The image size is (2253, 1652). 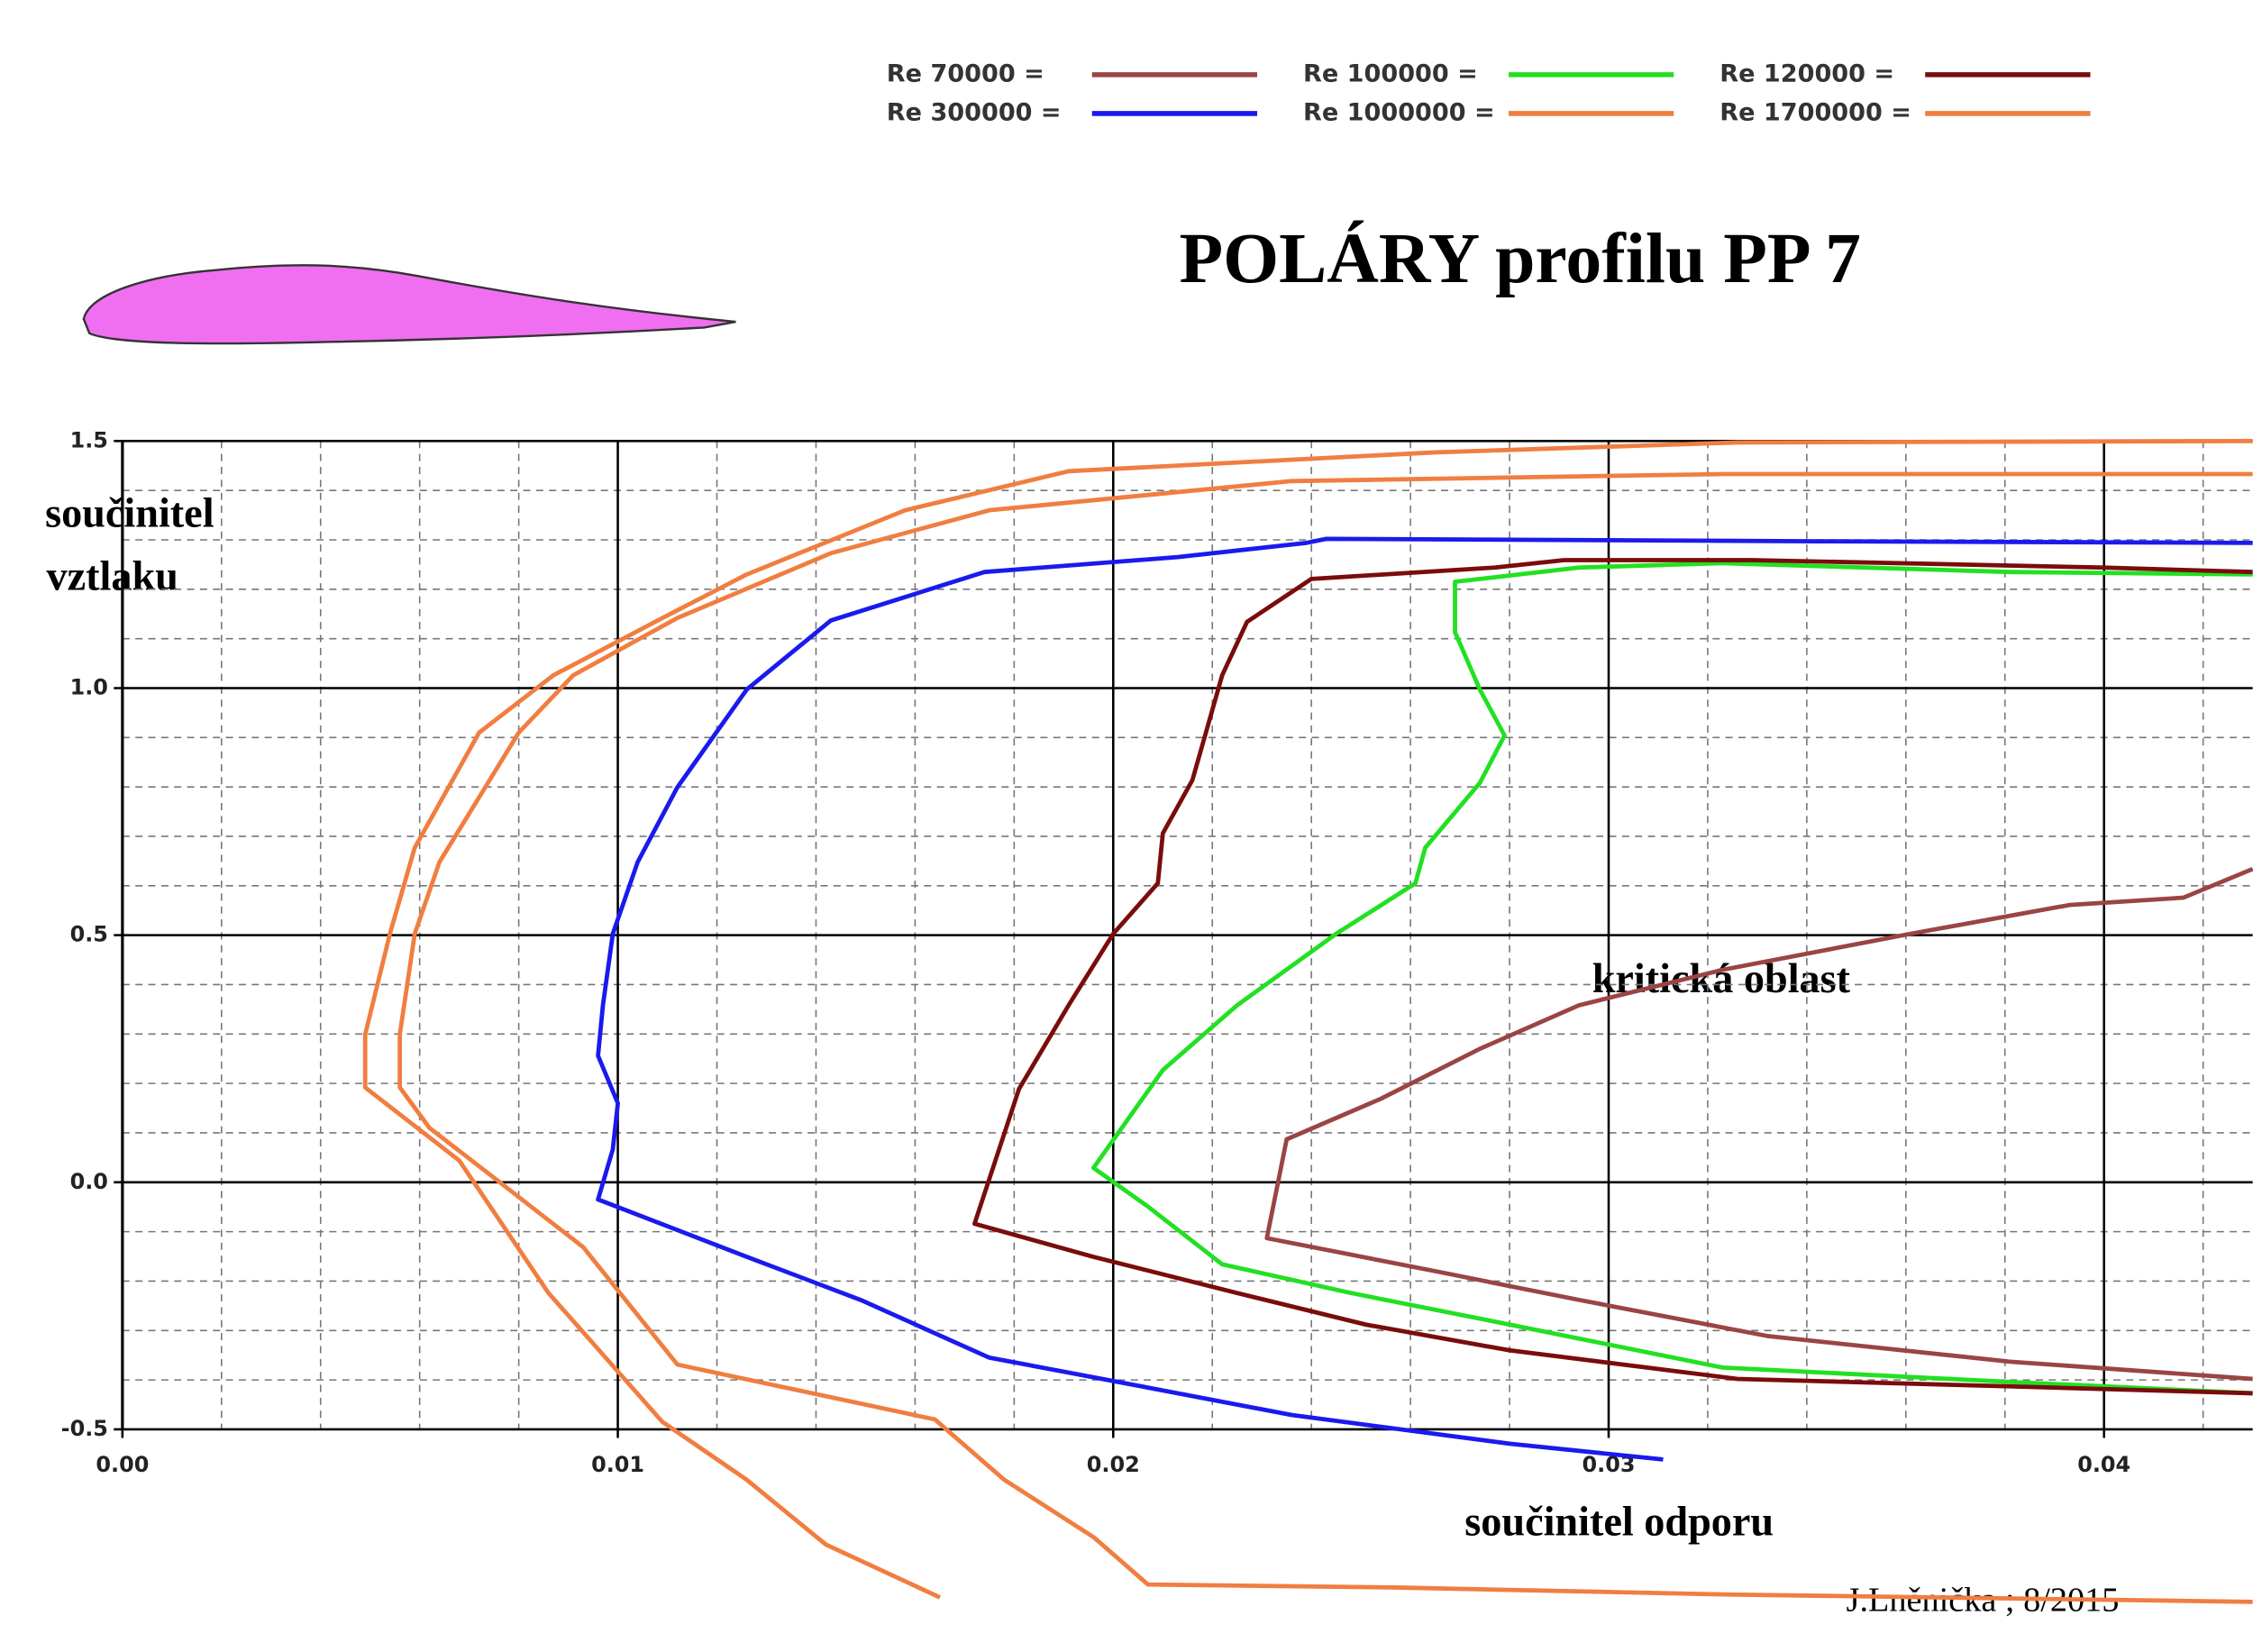 What do you see at coordinates (2103, 1465) in the screenshot?
I see `x-tick-label: 0.04` at bounding box center [2103, 1465].